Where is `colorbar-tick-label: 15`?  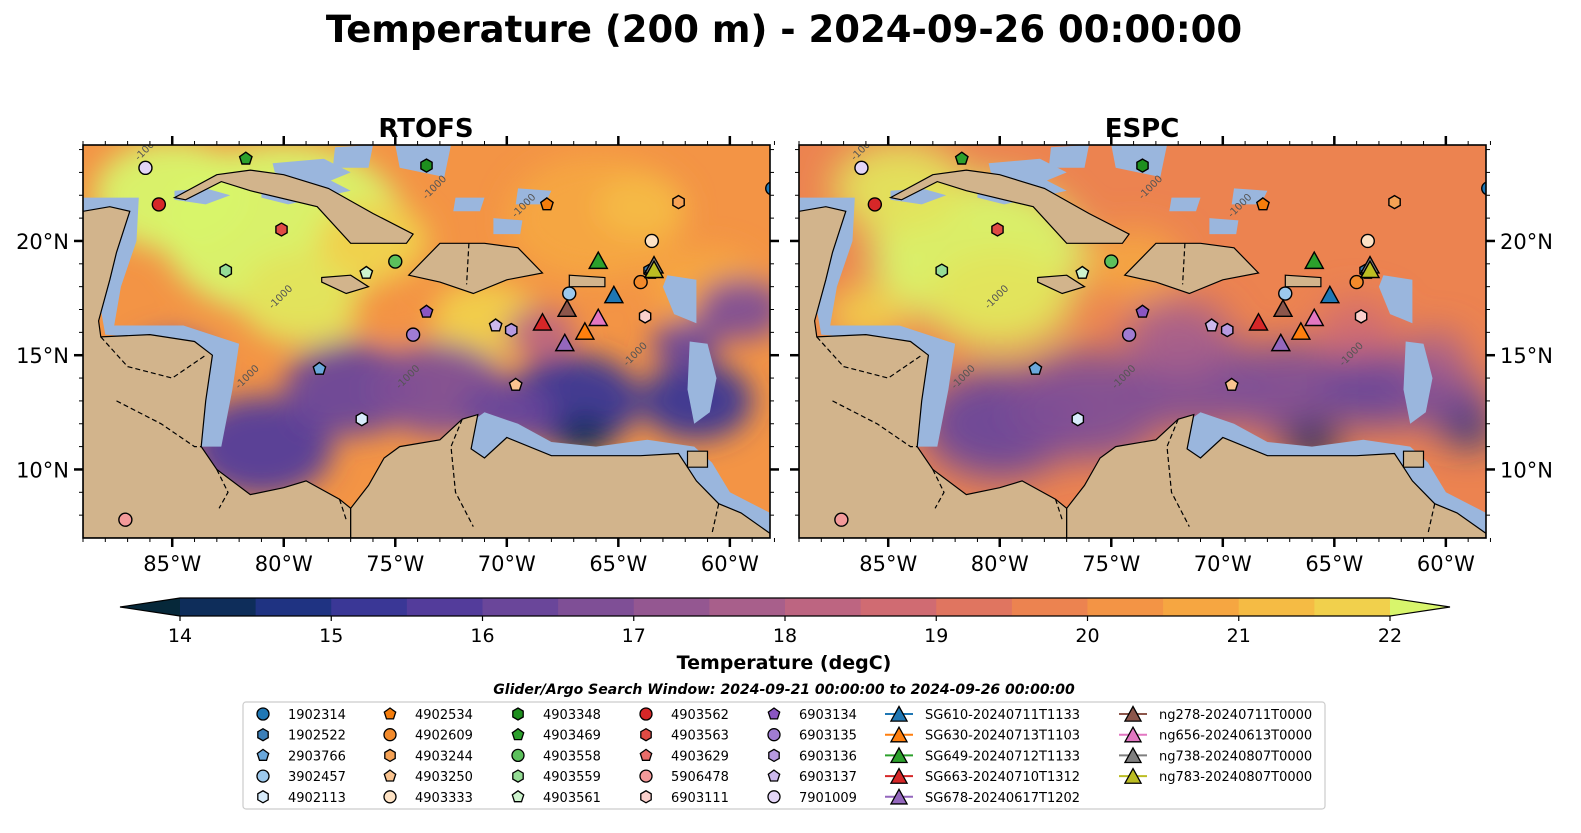
colorbar-tick-label: 15 is located at coordinates (331, 636).